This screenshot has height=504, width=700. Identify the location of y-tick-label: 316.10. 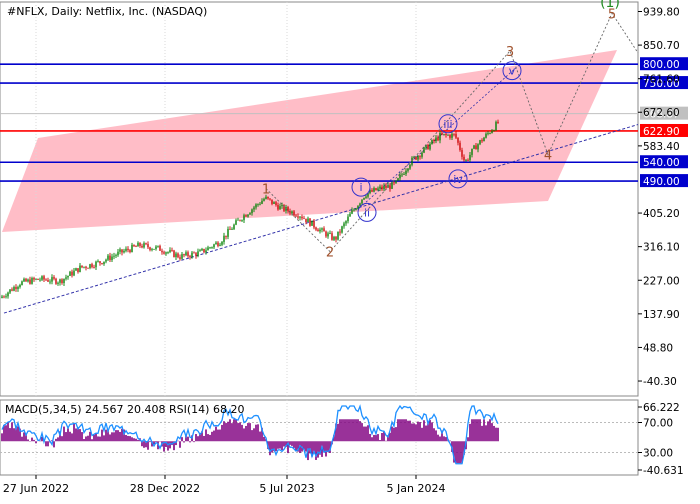
(661, 248).